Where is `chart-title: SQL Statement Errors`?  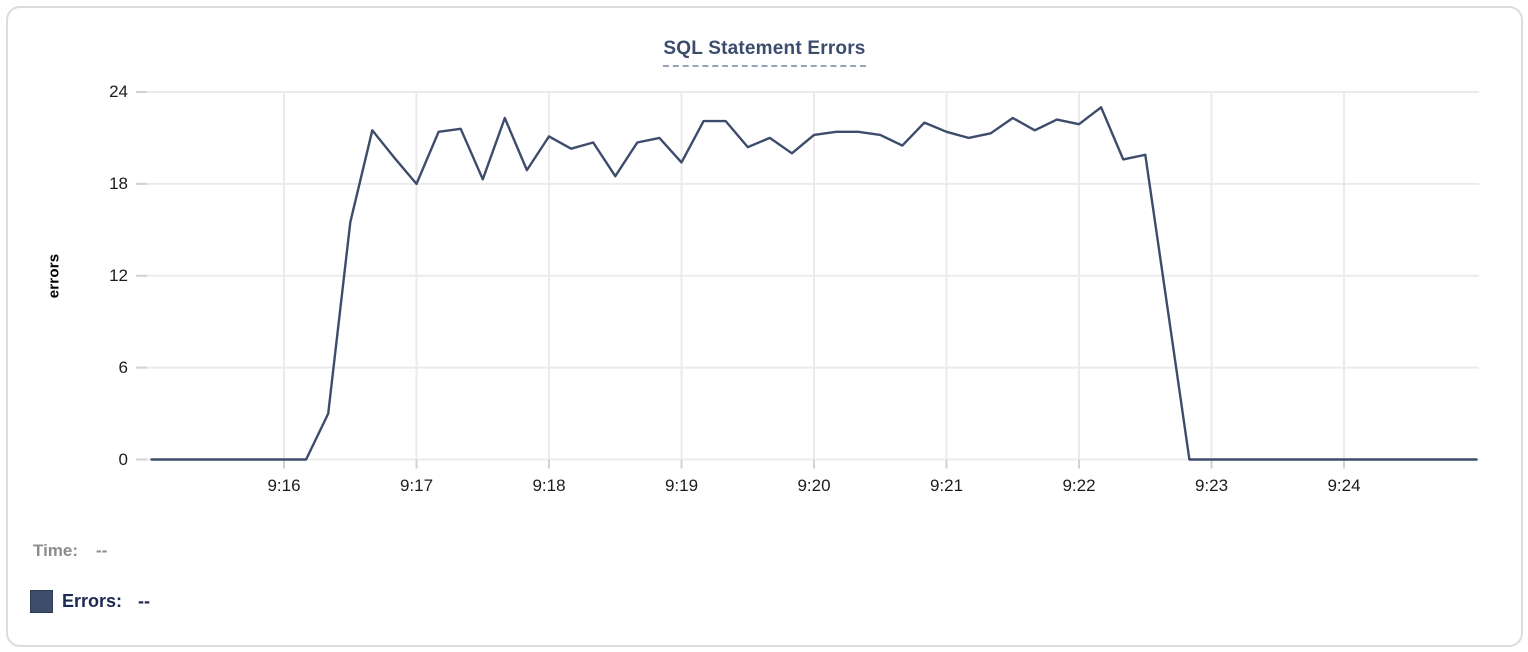 chart-title: SQL Statement Errors is located at coordinates (764, 52).